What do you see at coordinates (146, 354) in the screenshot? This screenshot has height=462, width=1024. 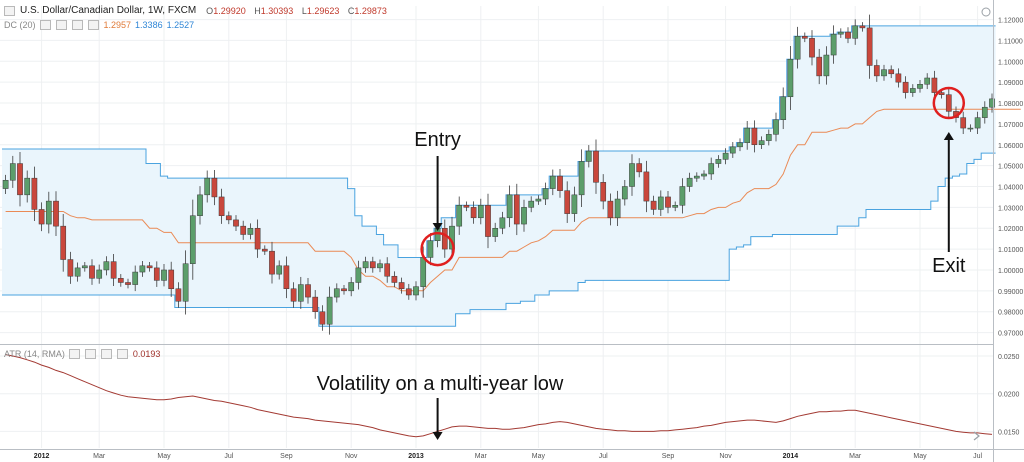 I see `atr-value: 0.0193` at bounding box center [146, 354].